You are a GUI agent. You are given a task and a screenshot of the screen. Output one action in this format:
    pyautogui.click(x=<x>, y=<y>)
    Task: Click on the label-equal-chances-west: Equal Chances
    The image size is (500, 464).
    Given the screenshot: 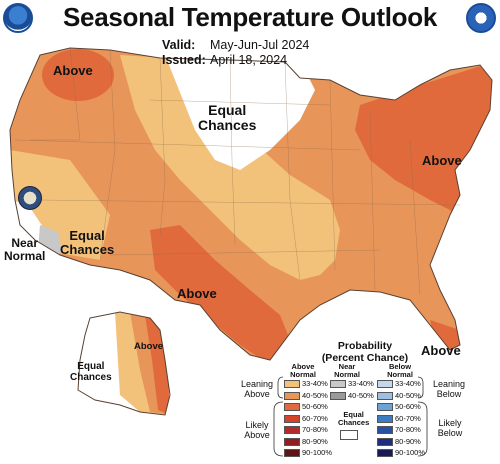 What is the action you would take?
    pyautogui.click(x=87, y=242)
    